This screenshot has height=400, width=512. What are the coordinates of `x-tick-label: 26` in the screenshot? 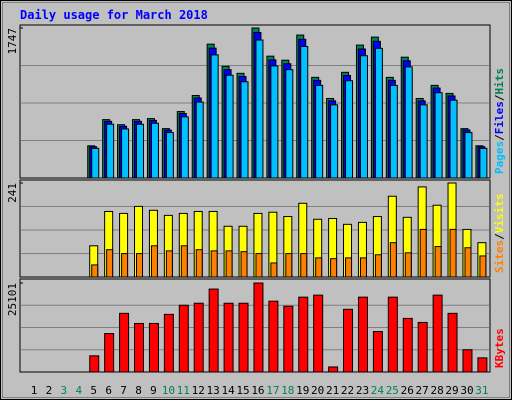 It's located at (407, 390).